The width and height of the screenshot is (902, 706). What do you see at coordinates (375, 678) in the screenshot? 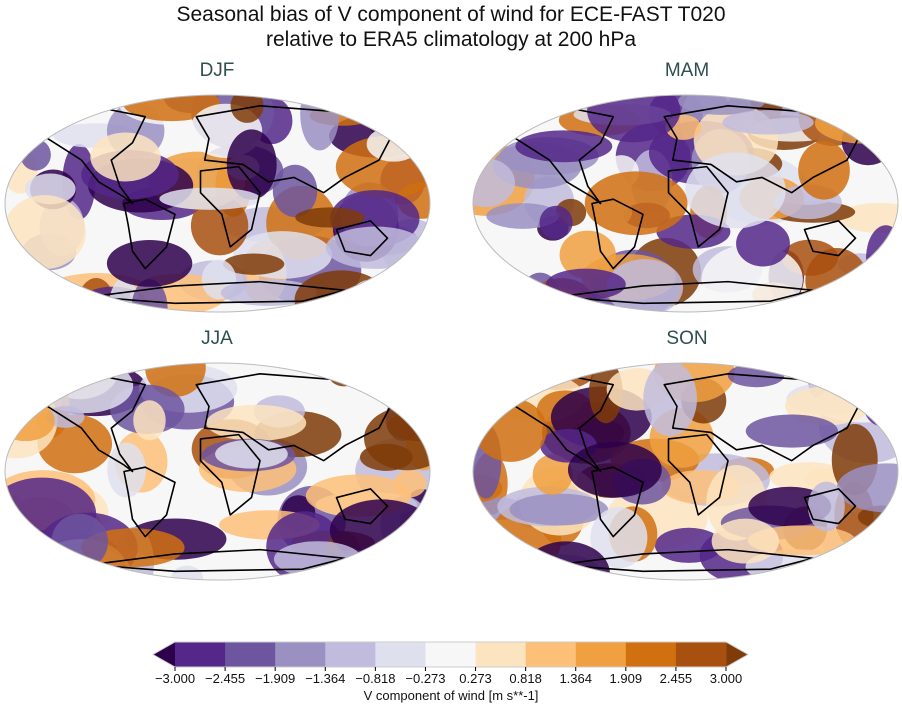
I see `colorbar-tick-label: −0.818` at bounding box center [375, 678].